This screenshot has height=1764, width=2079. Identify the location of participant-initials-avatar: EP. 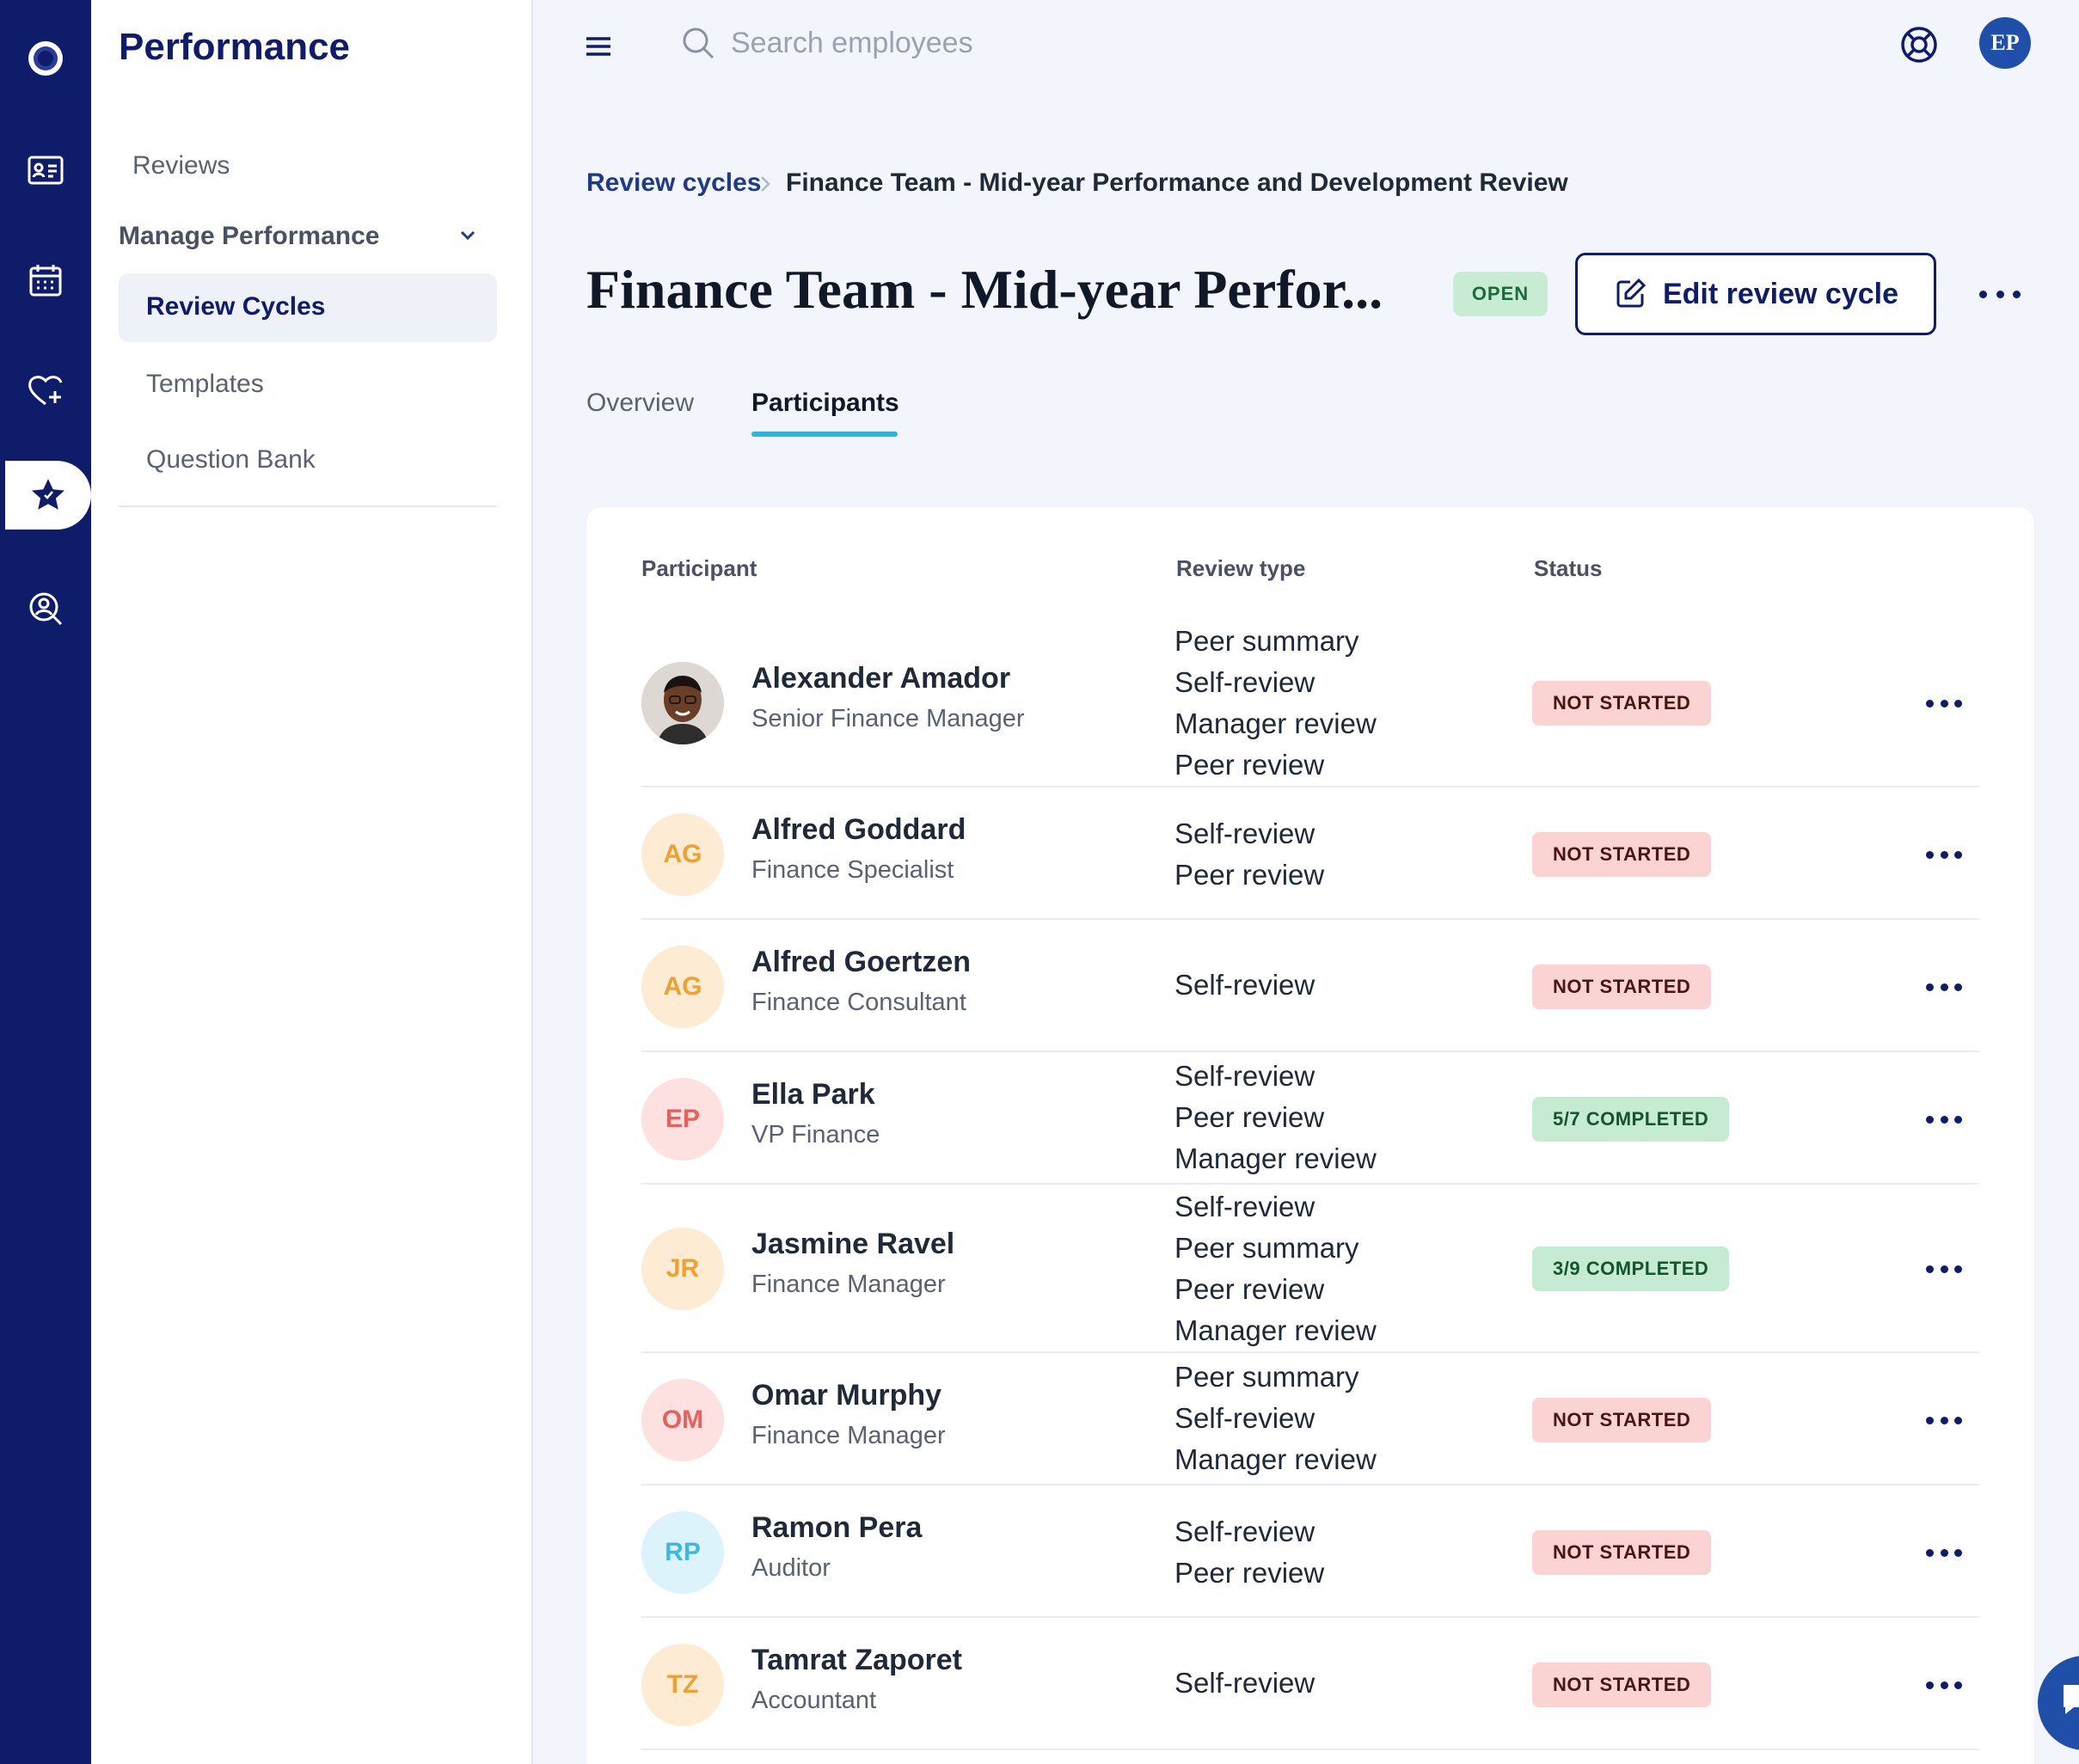
(682, 1119).